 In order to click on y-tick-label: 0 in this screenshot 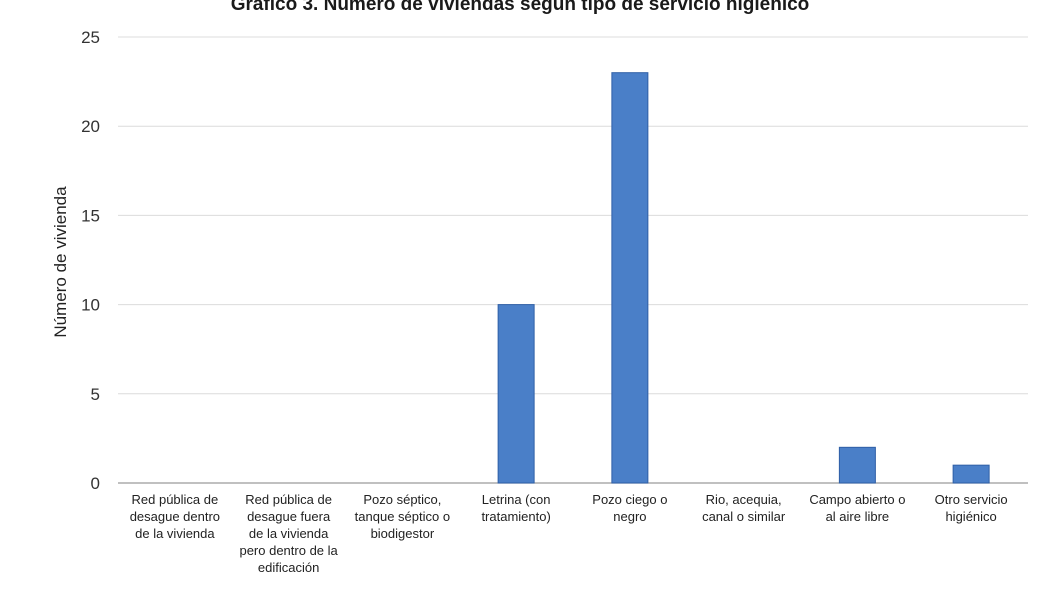, I will do `click(95, 483)`.